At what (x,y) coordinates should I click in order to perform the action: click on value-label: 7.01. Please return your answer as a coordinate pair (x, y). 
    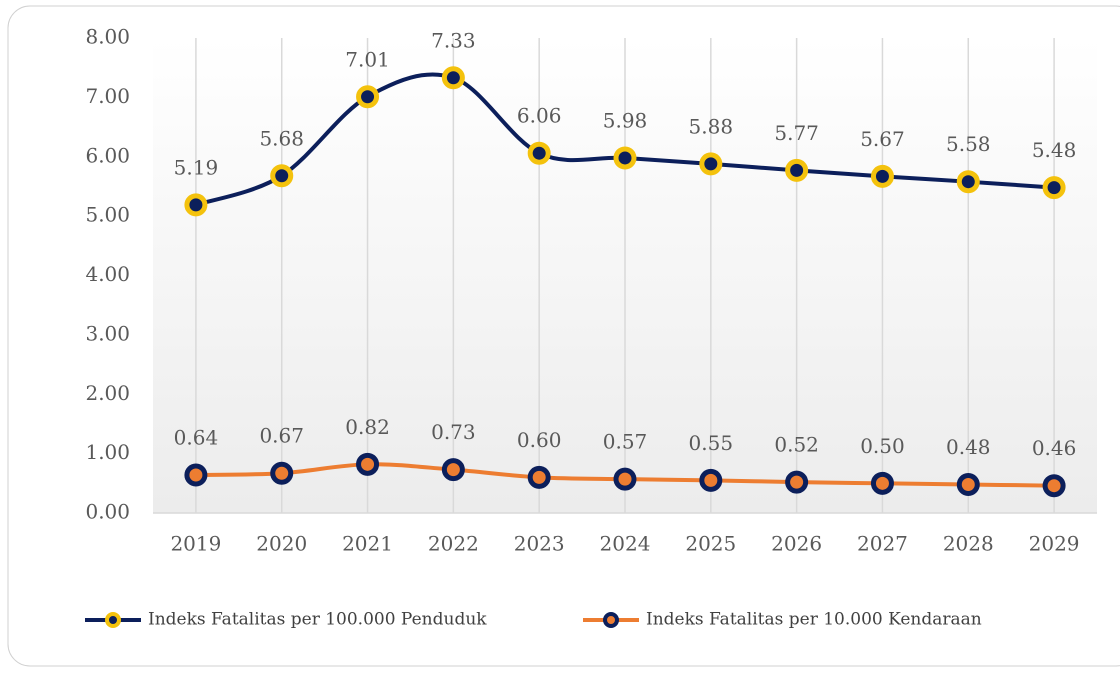
    Looking at the image, I should click on (367, 59).